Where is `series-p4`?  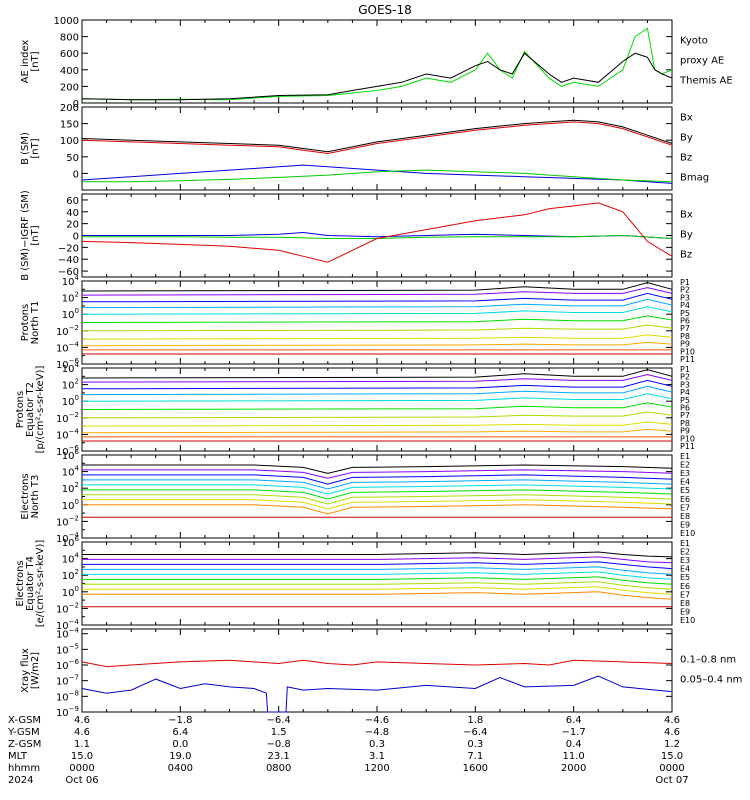
series-p4 is located at coordinates (377, 303).